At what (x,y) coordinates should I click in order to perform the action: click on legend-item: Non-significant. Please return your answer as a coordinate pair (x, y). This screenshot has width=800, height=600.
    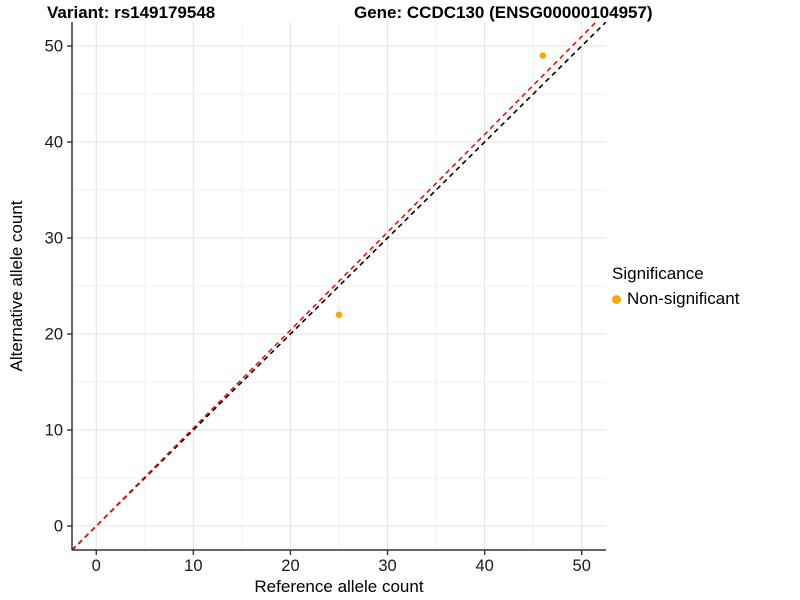
    Looking at the image, I should click on (675, 299).